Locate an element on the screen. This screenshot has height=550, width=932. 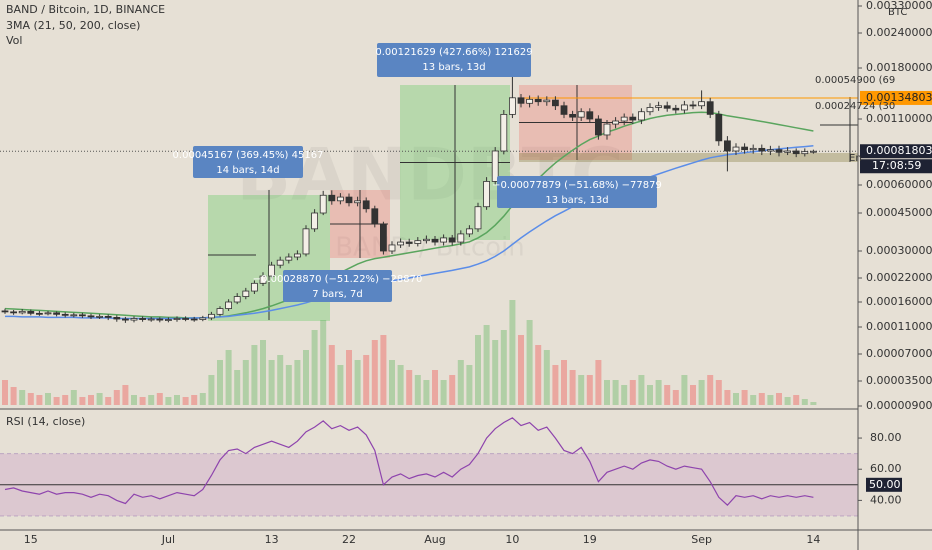
rsi-tick-label: 40.00 is located at coordinates (886, 499).